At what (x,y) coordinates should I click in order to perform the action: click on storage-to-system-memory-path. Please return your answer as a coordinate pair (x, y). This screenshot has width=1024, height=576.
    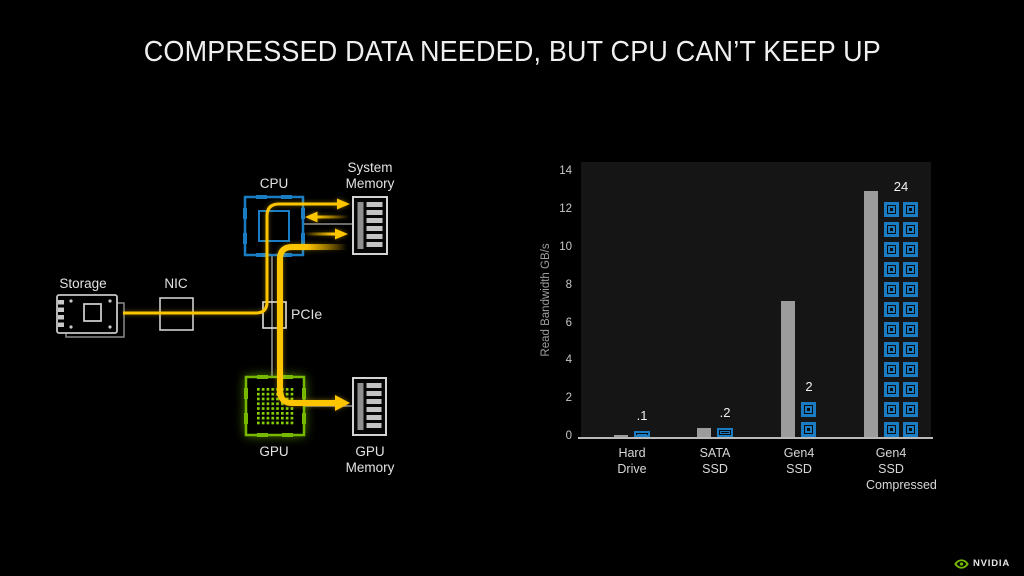
    Looking at the image, I should click on (230, 258).